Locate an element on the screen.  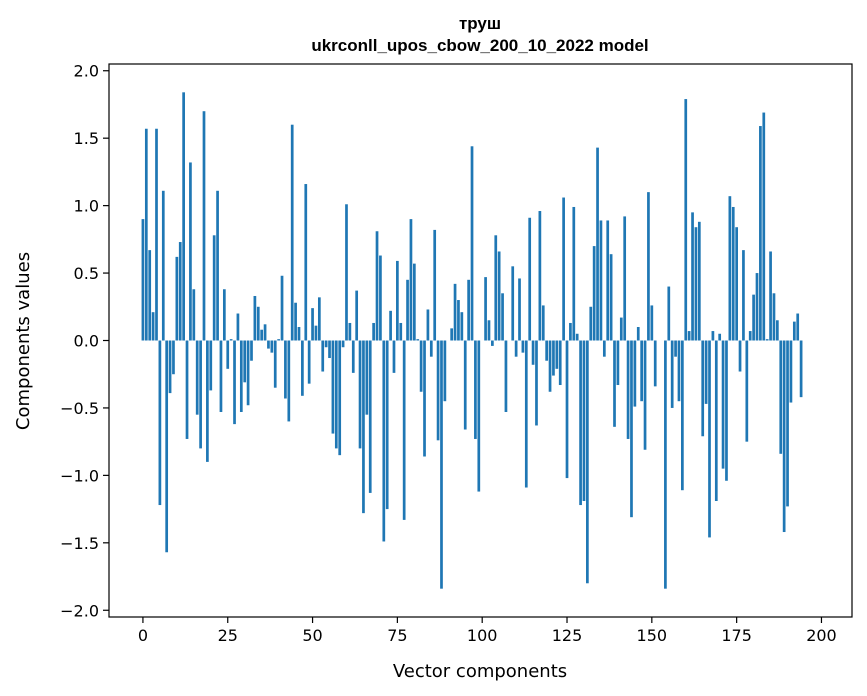
y-tick-label: 1.5 is located at coordinates (86, 138).